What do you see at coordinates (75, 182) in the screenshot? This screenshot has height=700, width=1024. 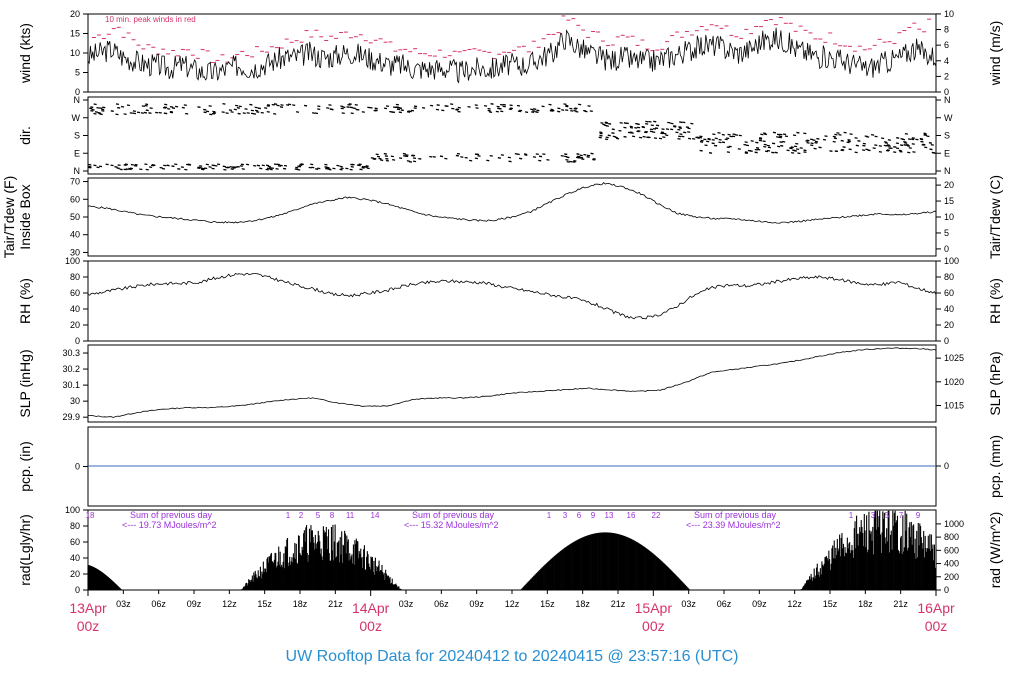 I see `ytick-left-label: 70` at bounding box center [75, 182].